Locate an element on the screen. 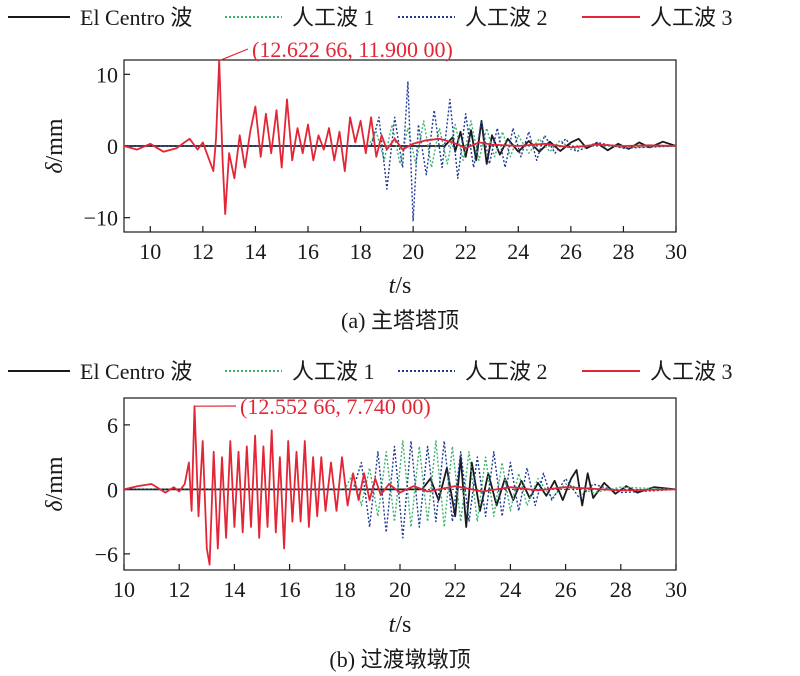  y-axis-label-a: δ/mm is located at coordinates (55, 145).